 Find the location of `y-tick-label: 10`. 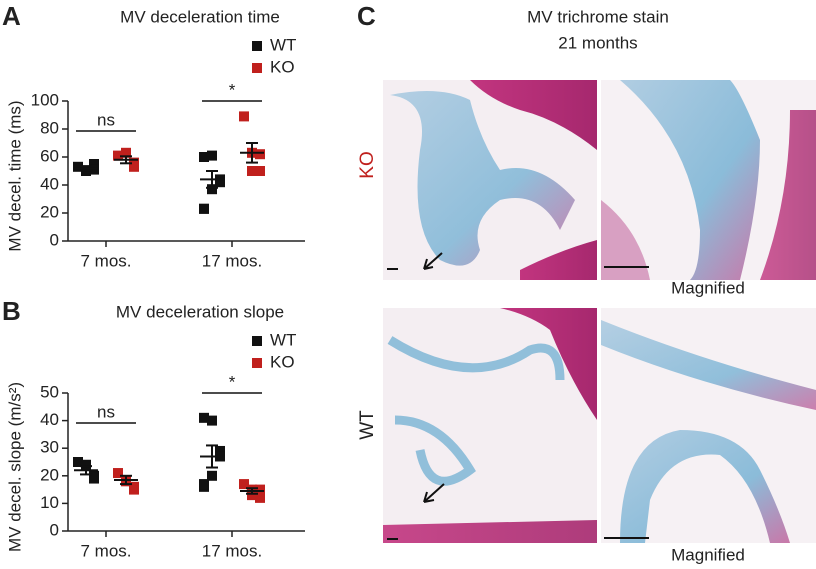

y-tick-label: 10 is located at coordinates (49, 502).